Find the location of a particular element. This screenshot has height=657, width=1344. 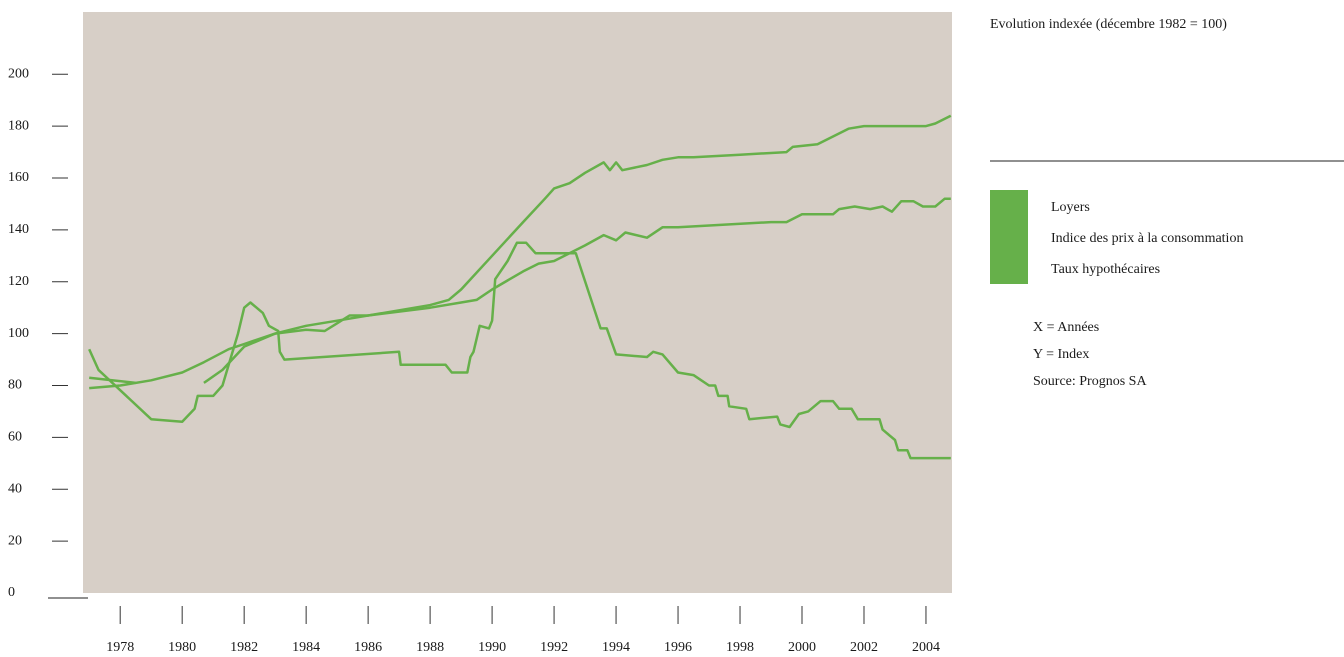

chart-title: Evolution indexée (décembre 1982 = 100) is located at coordinates (1108, 24).